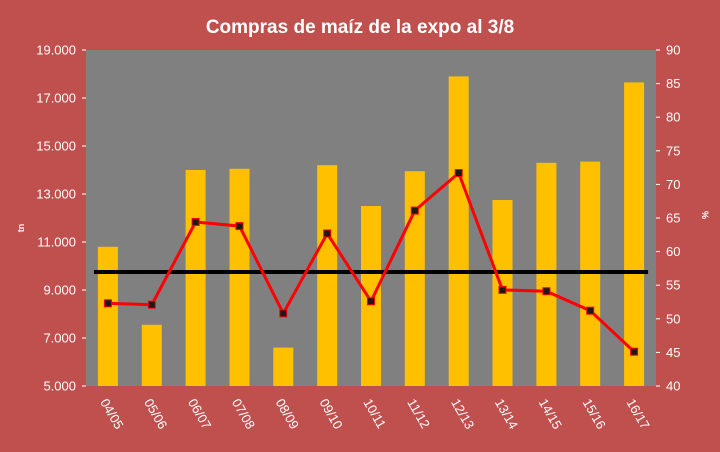  I want to click on right-tick-label: 85, so click(673, 83).